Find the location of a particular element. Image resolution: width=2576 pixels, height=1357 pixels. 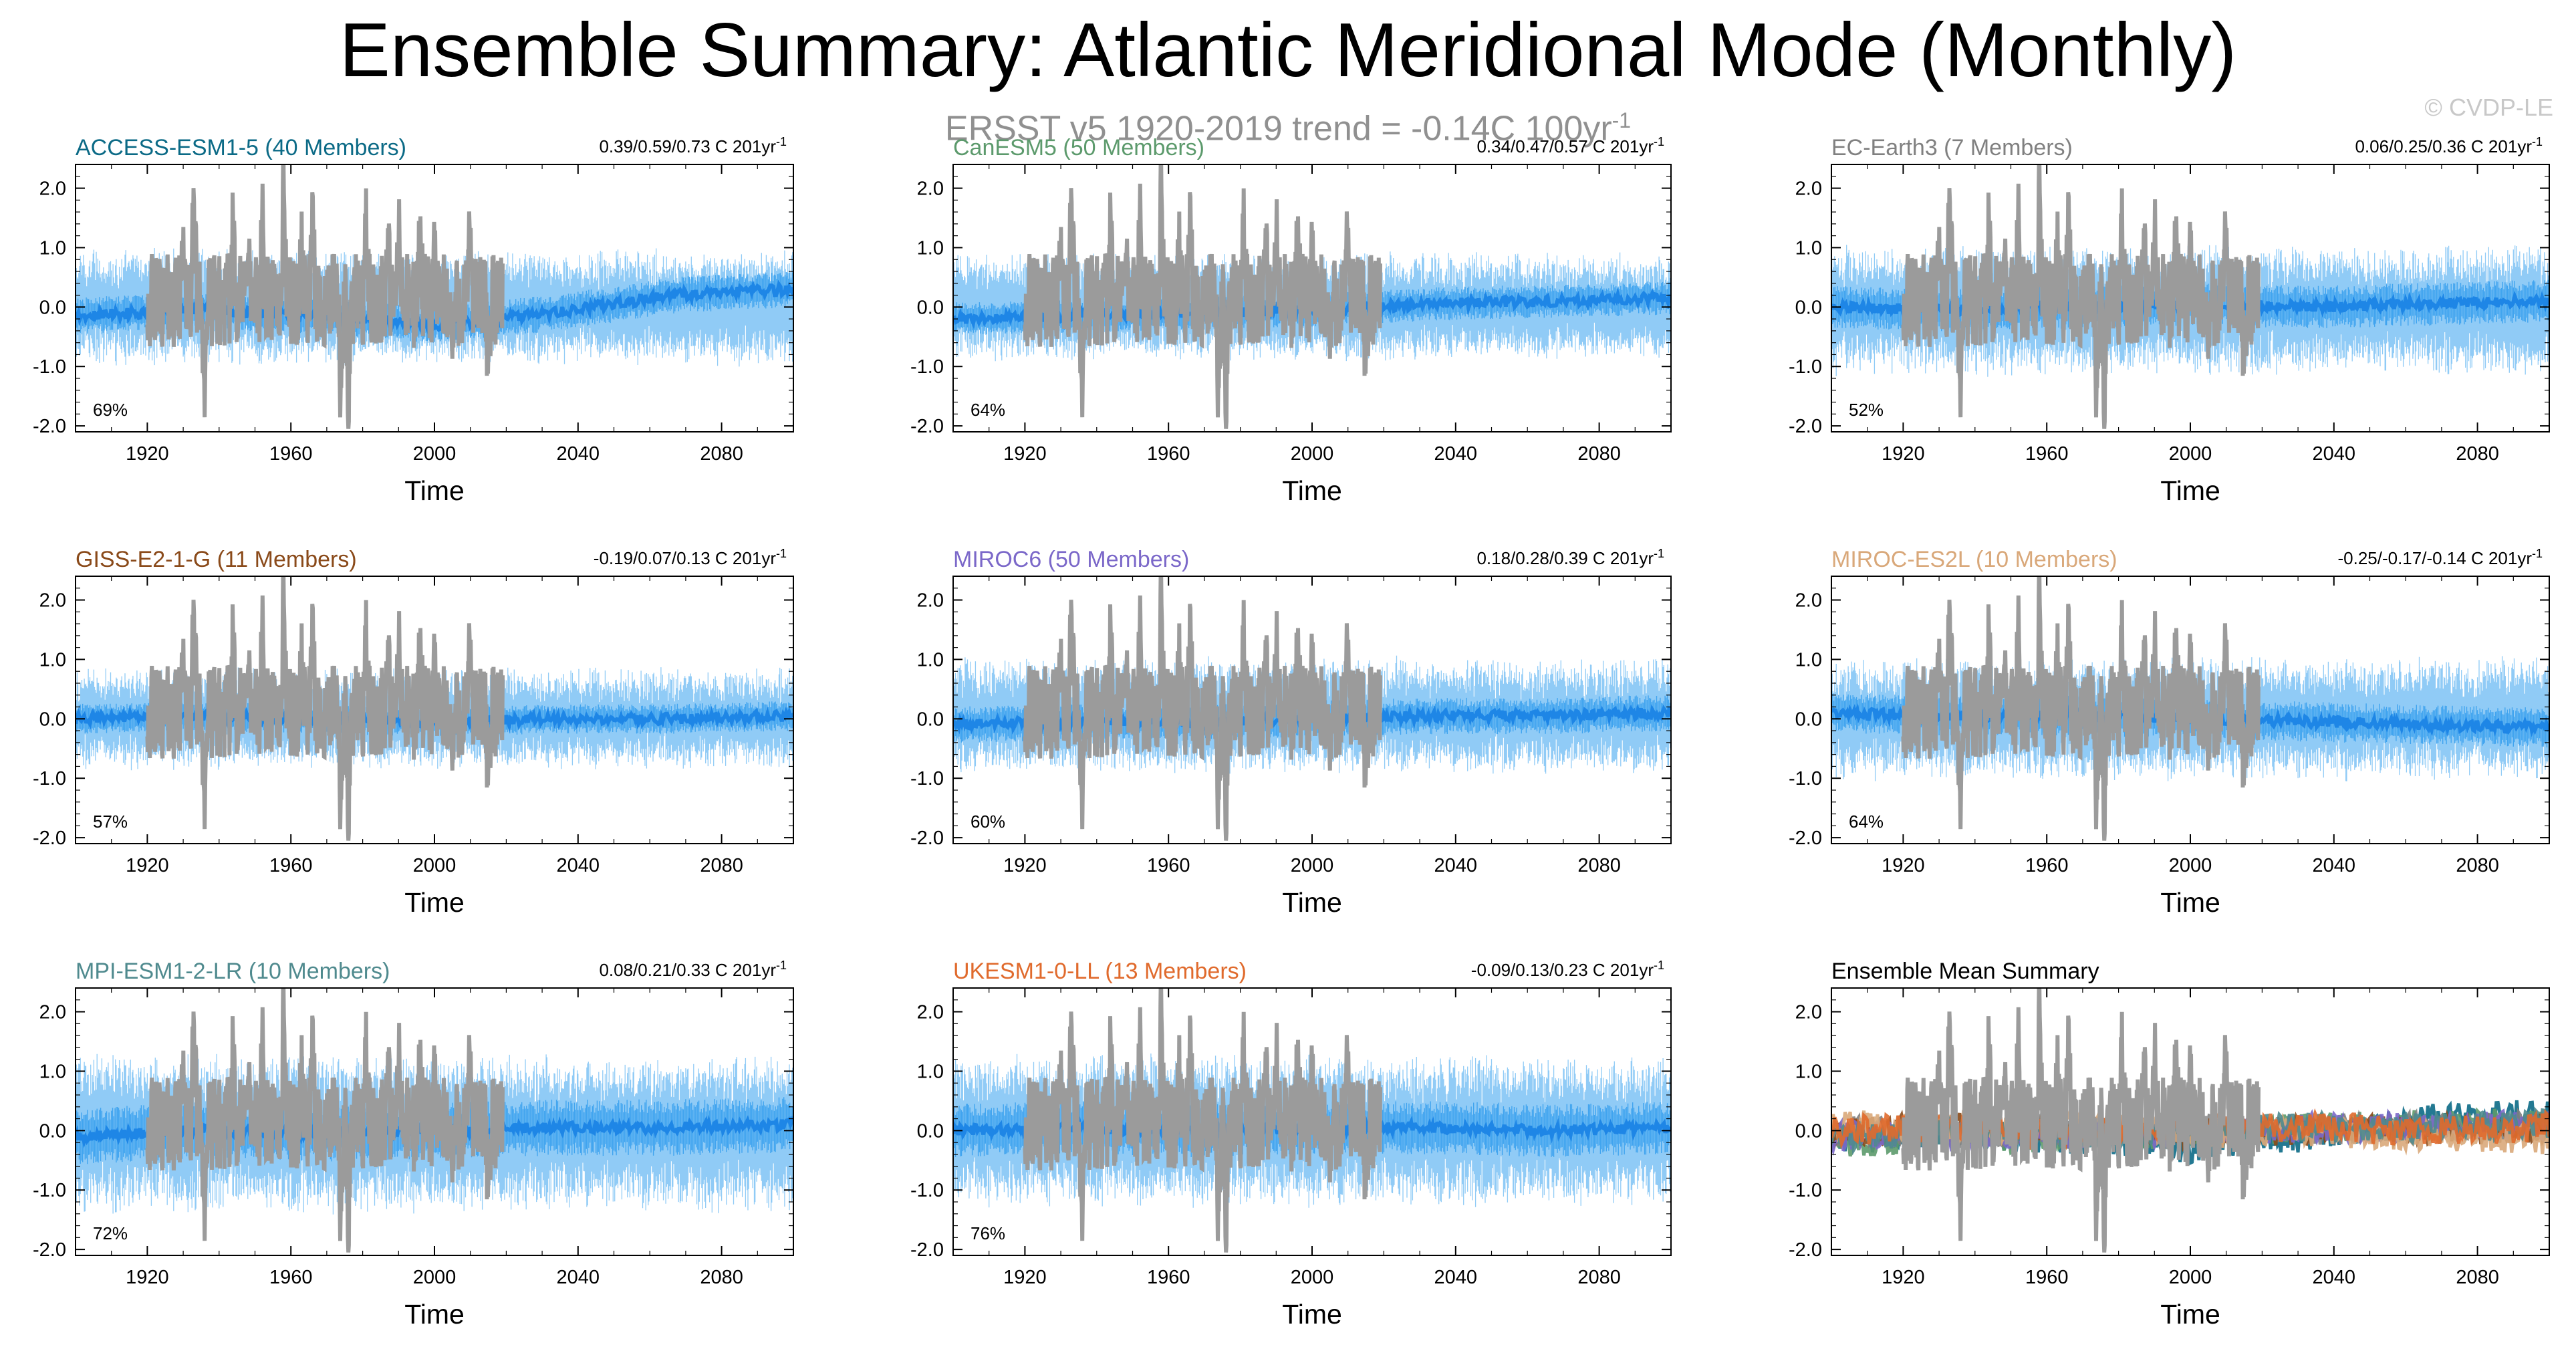

trend-value: -0.09/0.13/0.23 C 201yr is located at coordinates (1562, 970).